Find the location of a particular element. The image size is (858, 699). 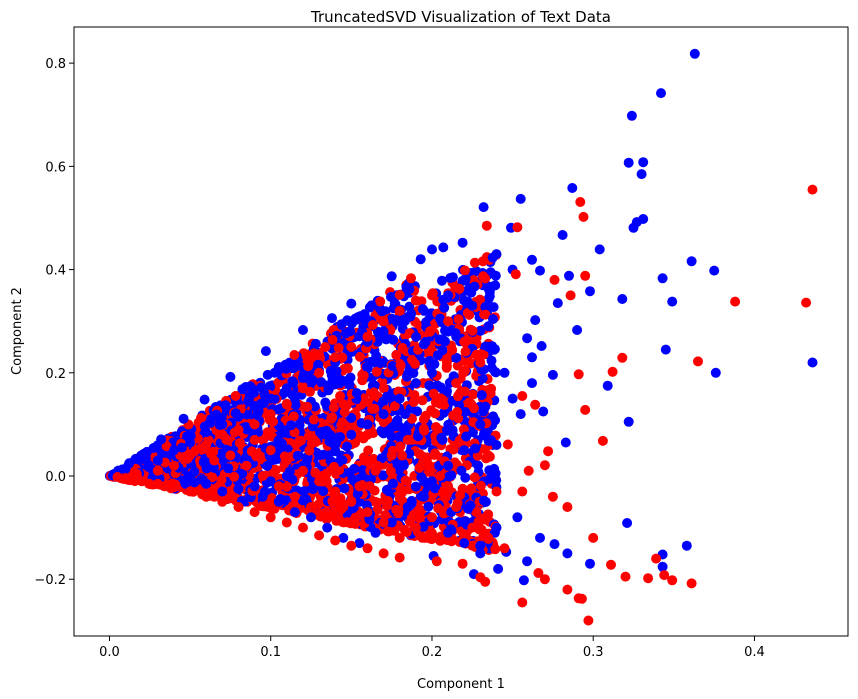

data-point-sfill-2065 is located at coordinates (435, 413).